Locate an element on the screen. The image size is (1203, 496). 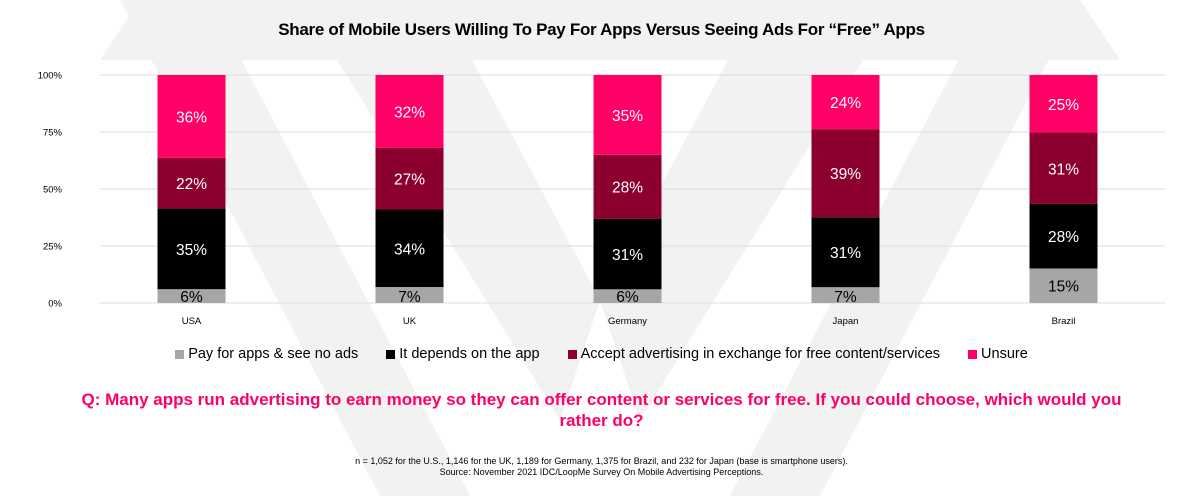
data-label: 34% is located at coordinates (409, 249).